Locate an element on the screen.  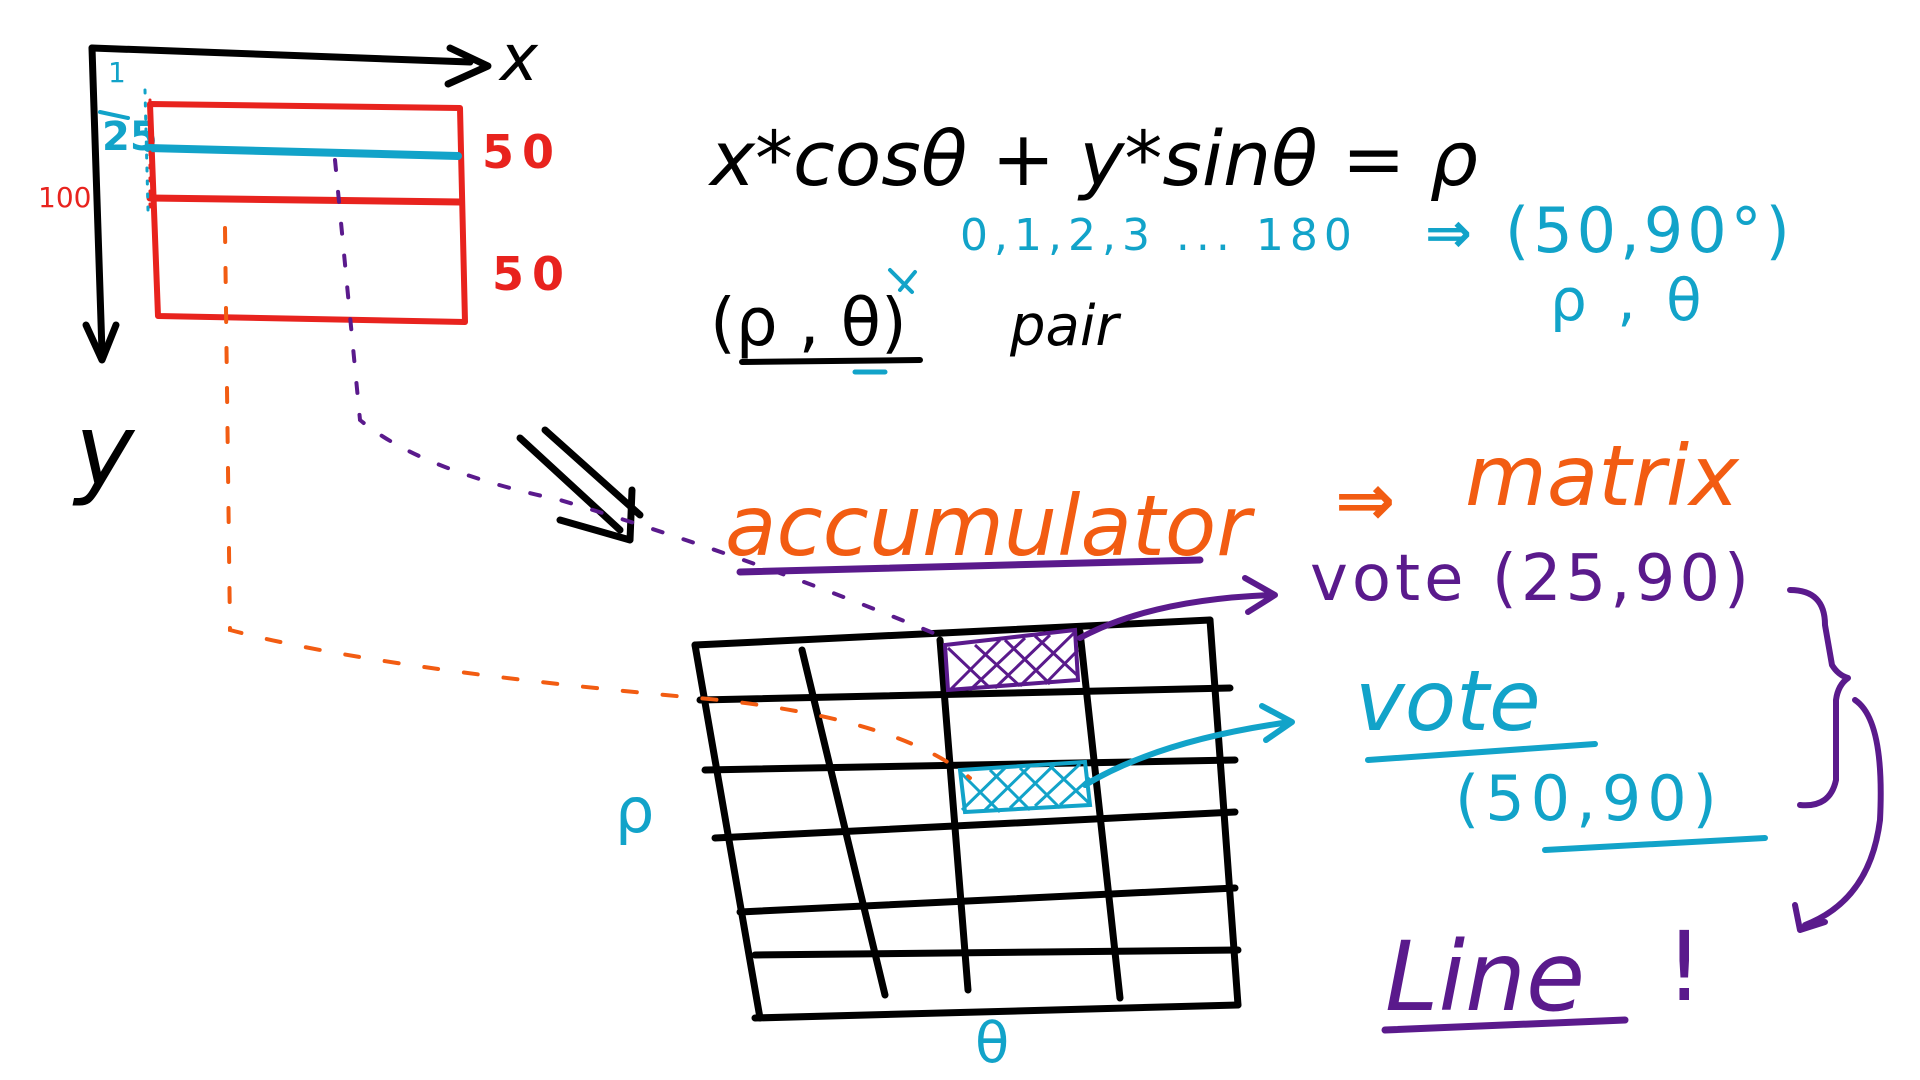
vote2-pair-underline is located at coordinates (1655, 844).